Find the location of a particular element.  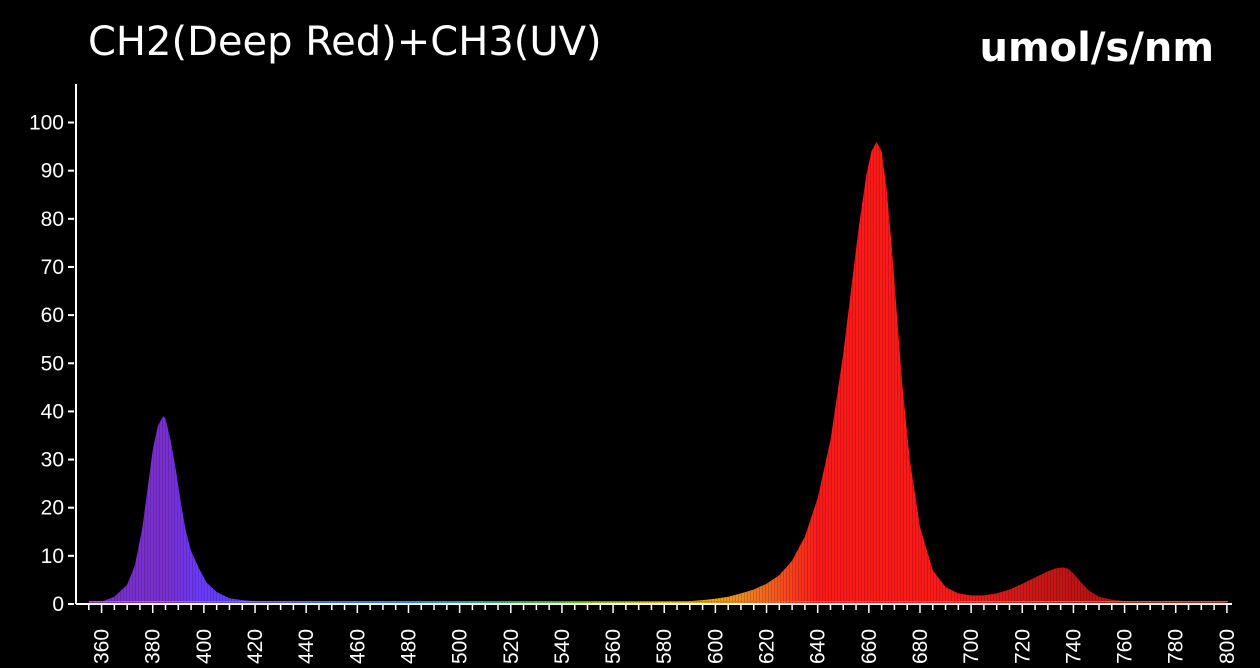

x-tick-label: 800 is located at coordinates (1227, 646).